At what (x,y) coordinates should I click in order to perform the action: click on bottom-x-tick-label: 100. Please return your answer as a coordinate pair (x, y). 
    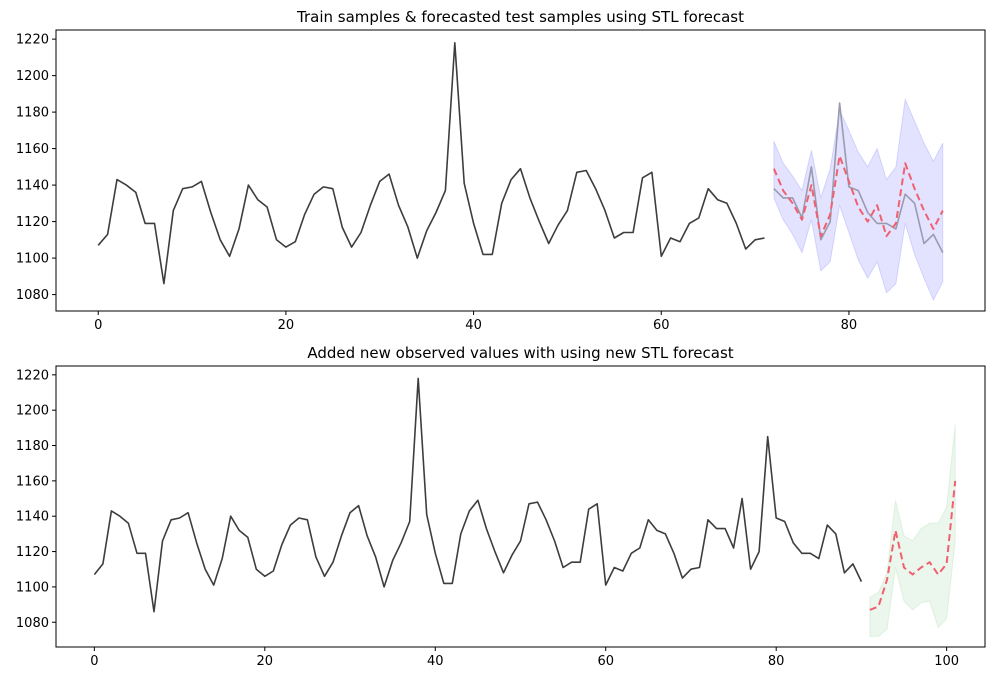
    Looking at the image, I should click on (946, 661).